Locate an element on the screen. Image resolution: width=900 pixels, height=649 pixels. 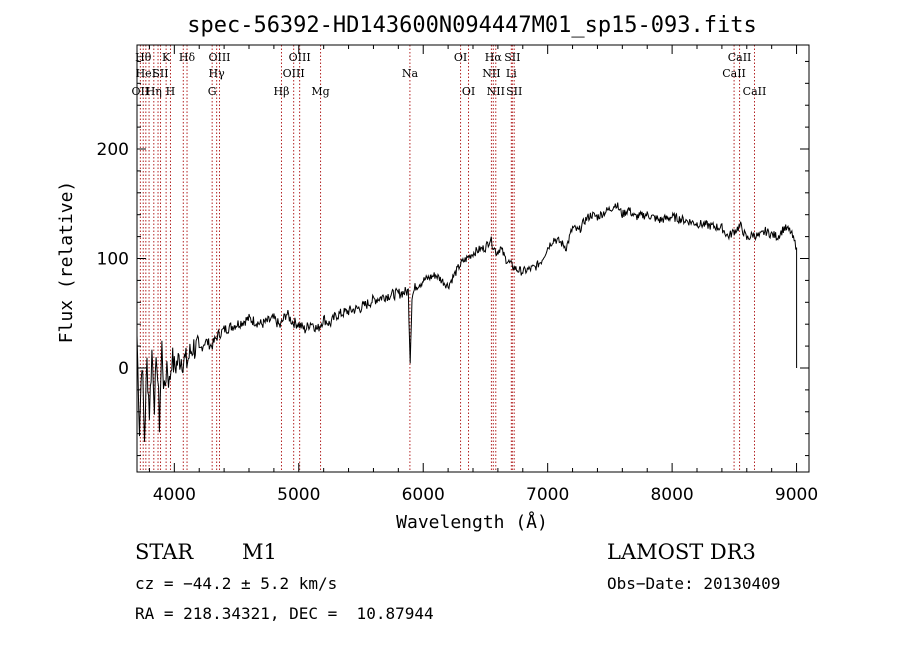
object-class: STAR is located at coordinates (164, 552).